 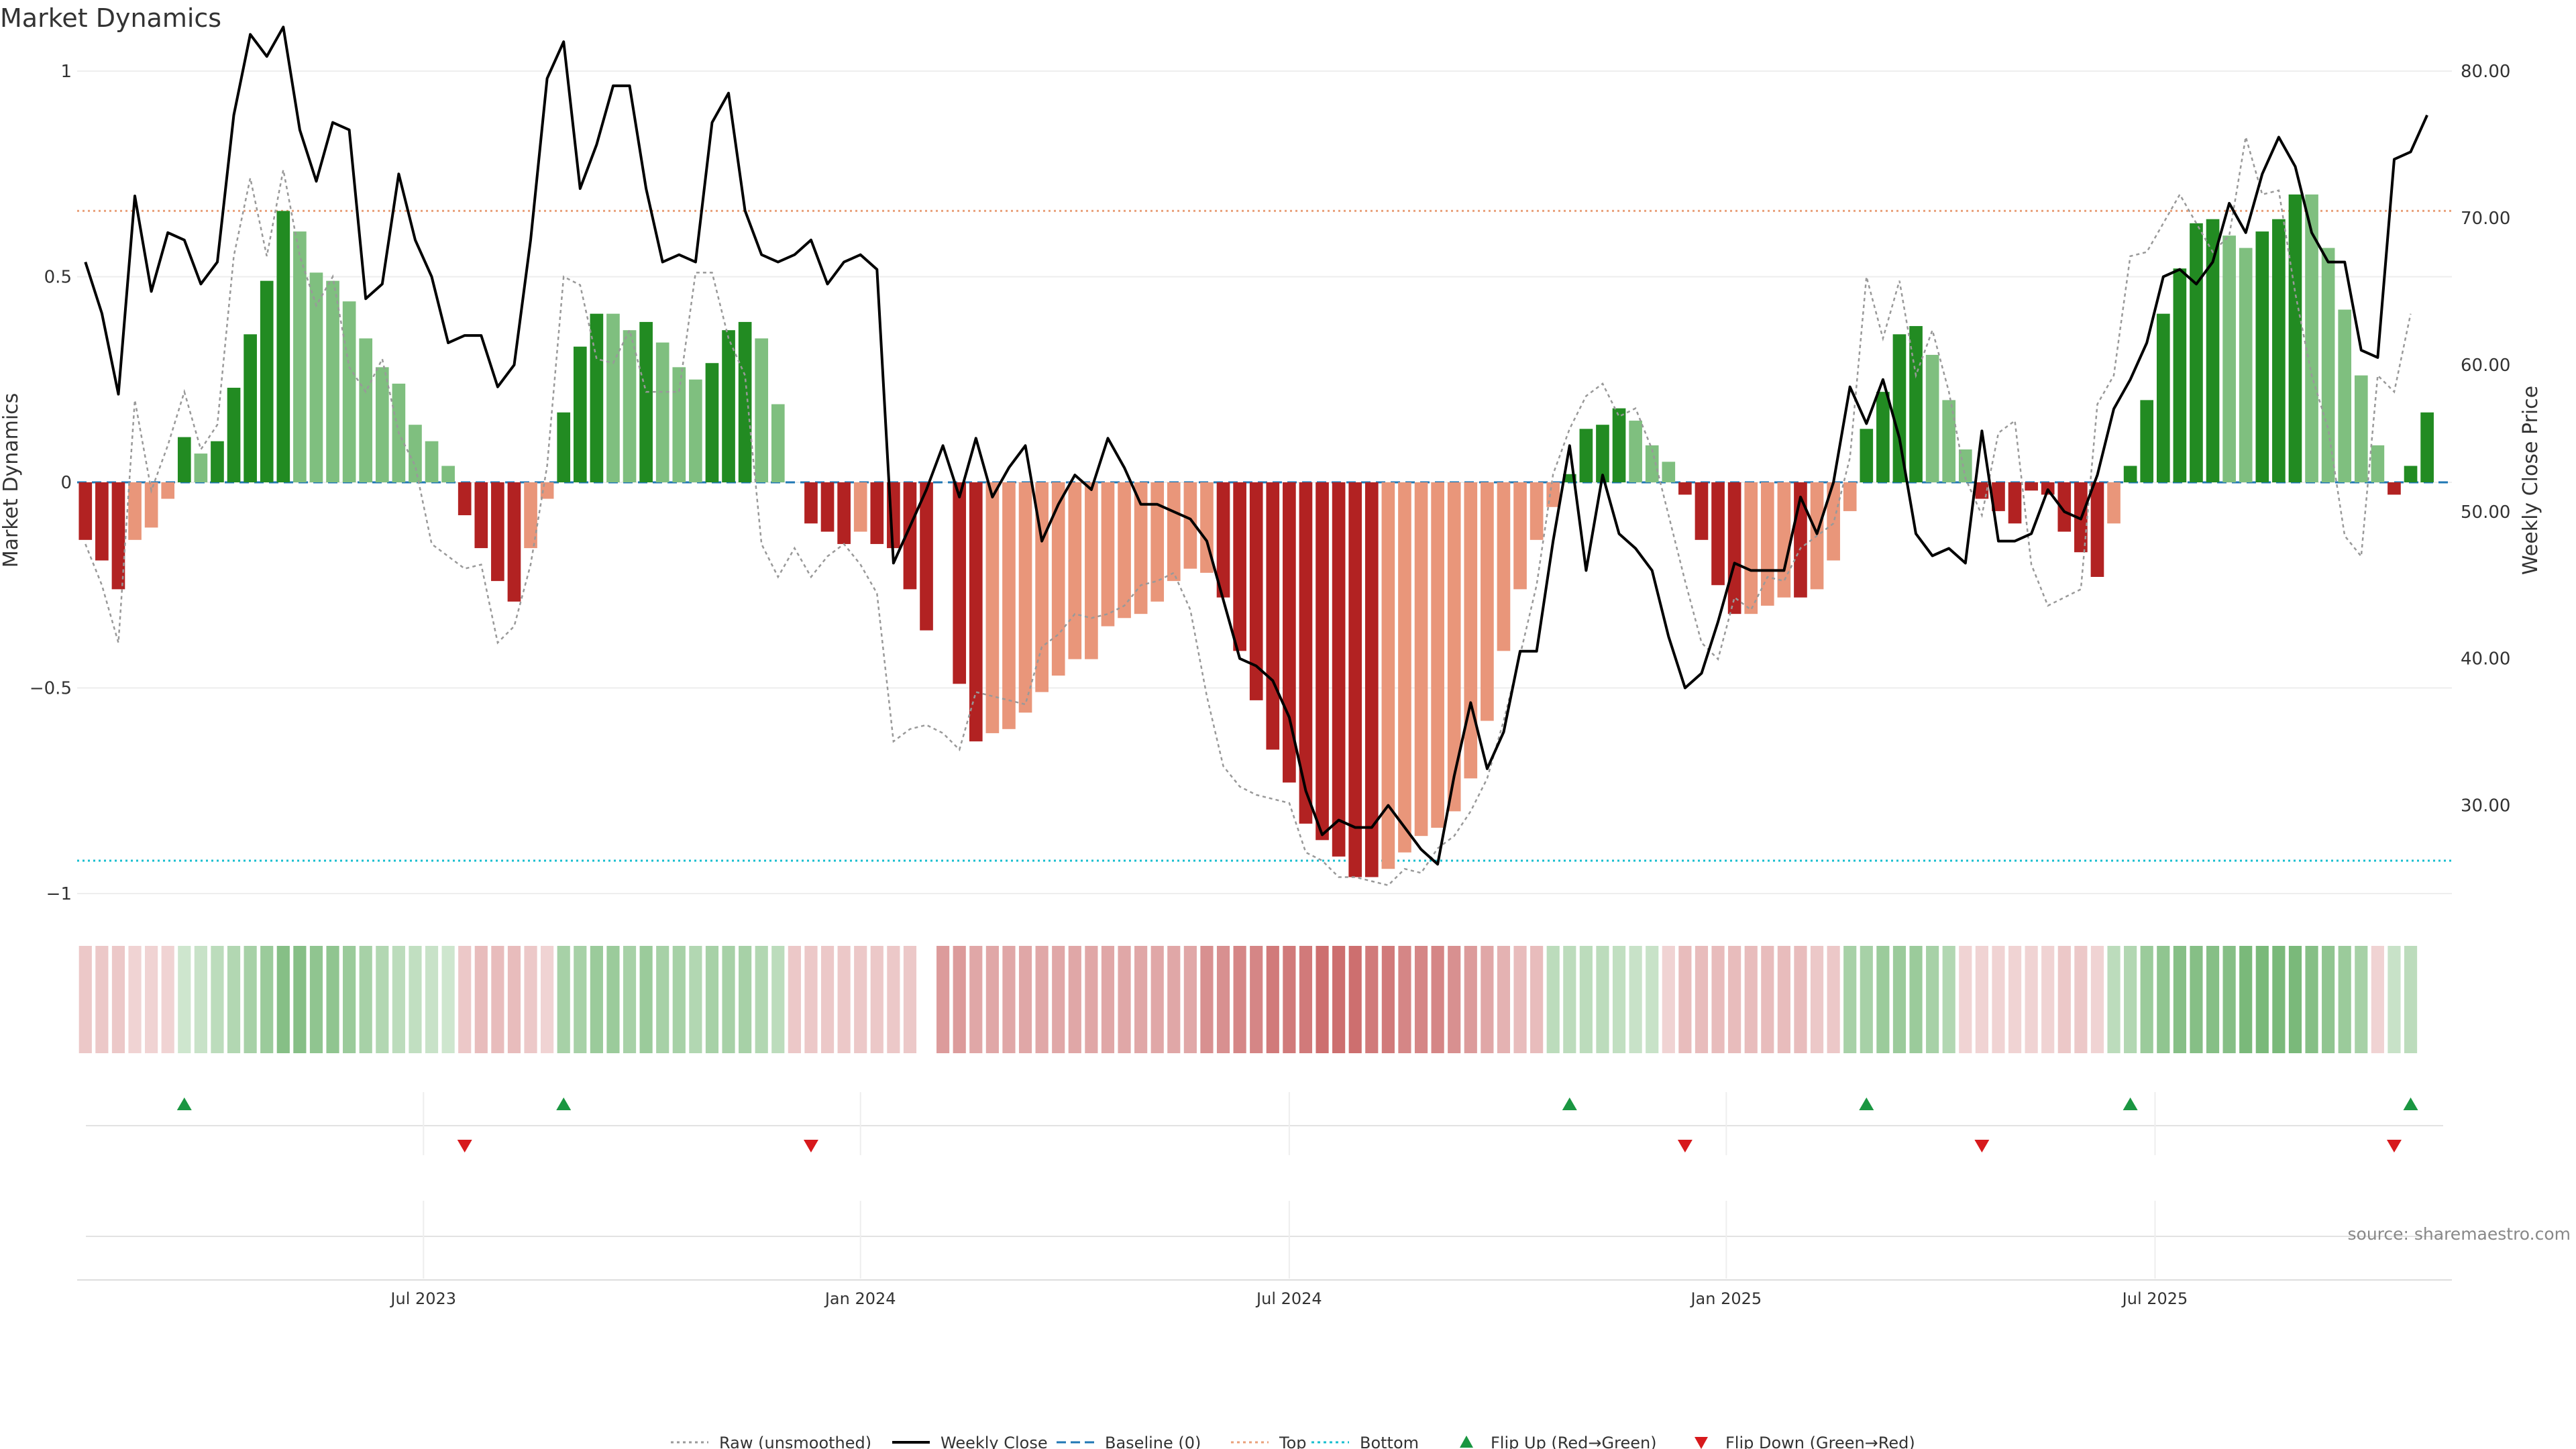 I want to click on heat-strip, so click(x=1248, y=999).